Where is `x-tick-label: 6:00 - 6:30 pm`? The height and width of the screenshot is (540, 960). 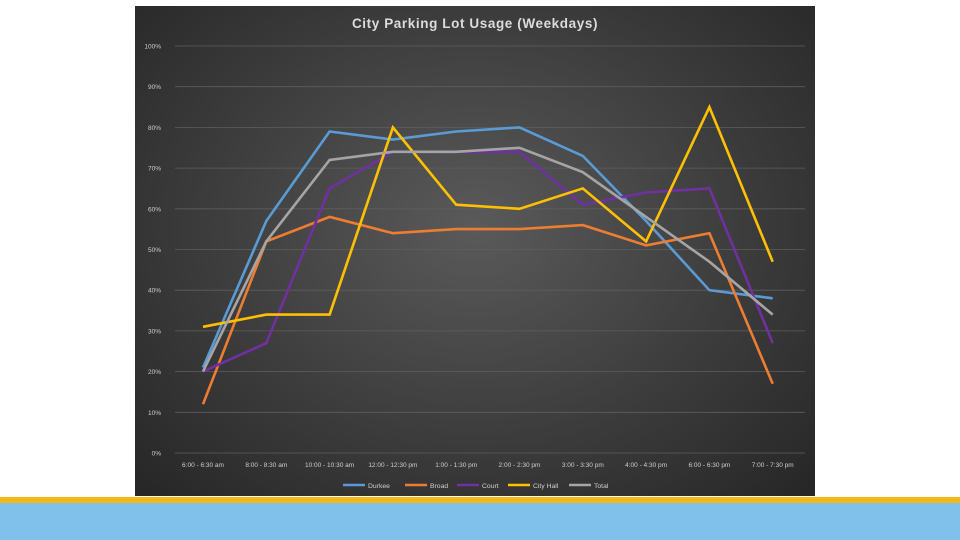 x-tick-label: 6:00 - 6:30 pm is located at coordinates (709, 465).